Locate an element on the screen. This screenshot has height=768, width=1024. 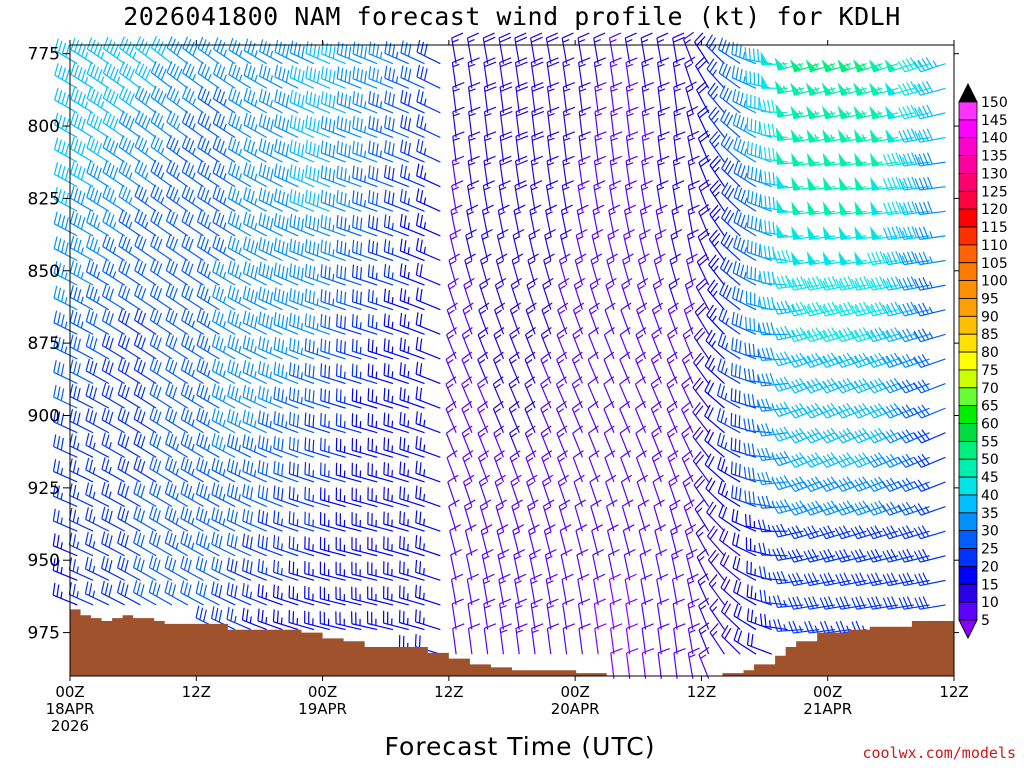
source-credit: coolwx.com/models is located at coordinates (939, 753).